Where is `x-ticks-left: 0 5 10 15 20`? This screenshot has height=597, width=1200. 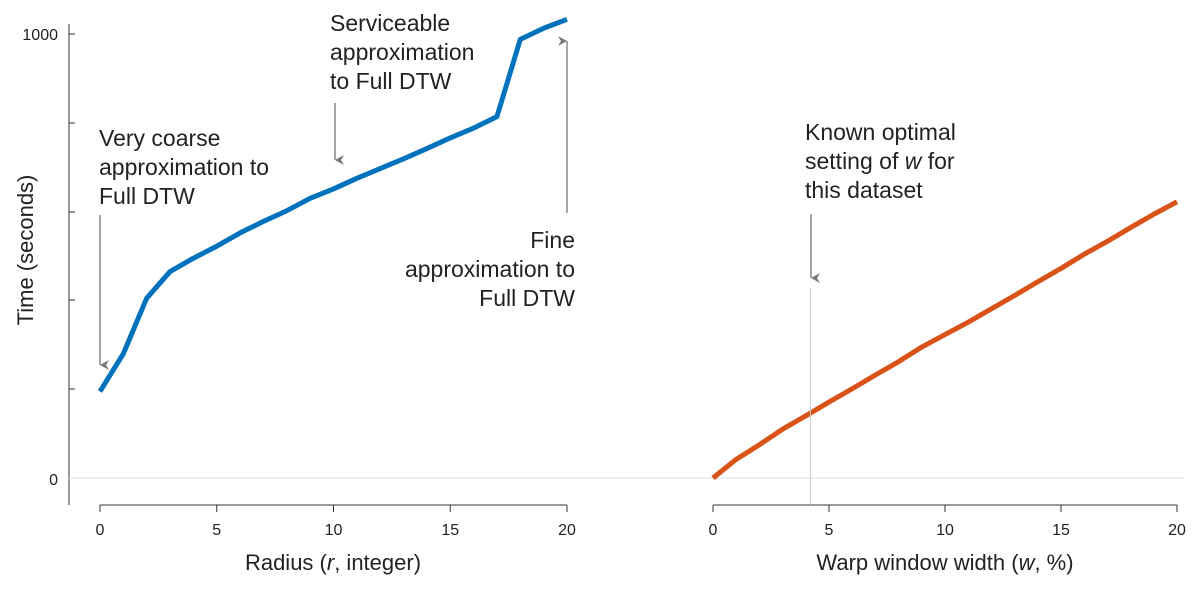 x-ticks-left: 0 5 10 15 20 is located at coordinates (336, 522).